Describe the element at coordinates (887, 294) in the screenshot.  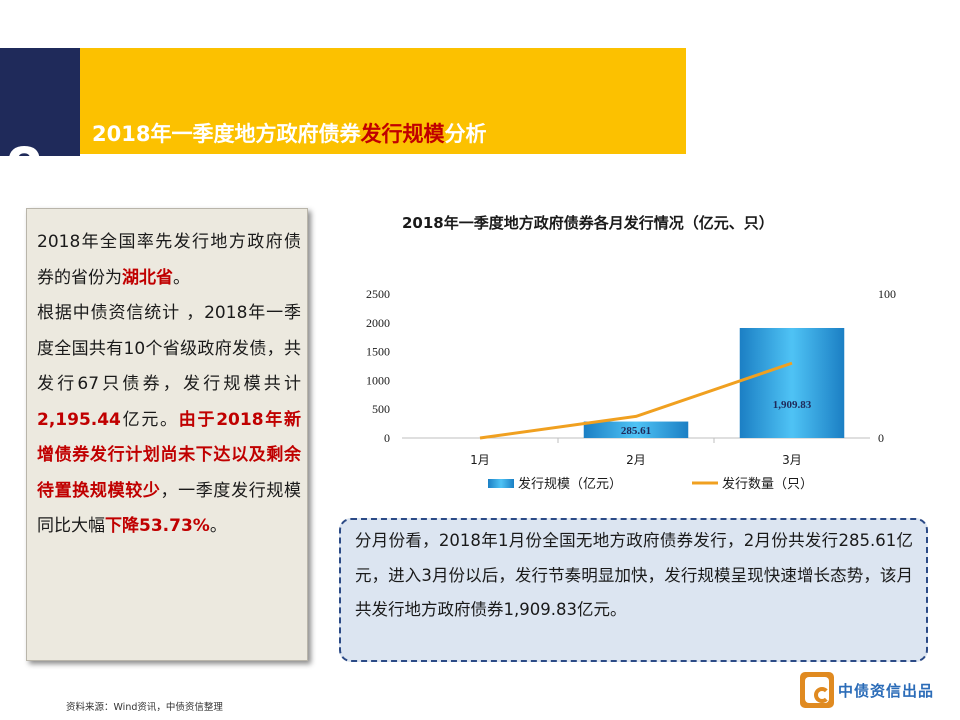
I see `y-right-tick-label: 100` at that location.